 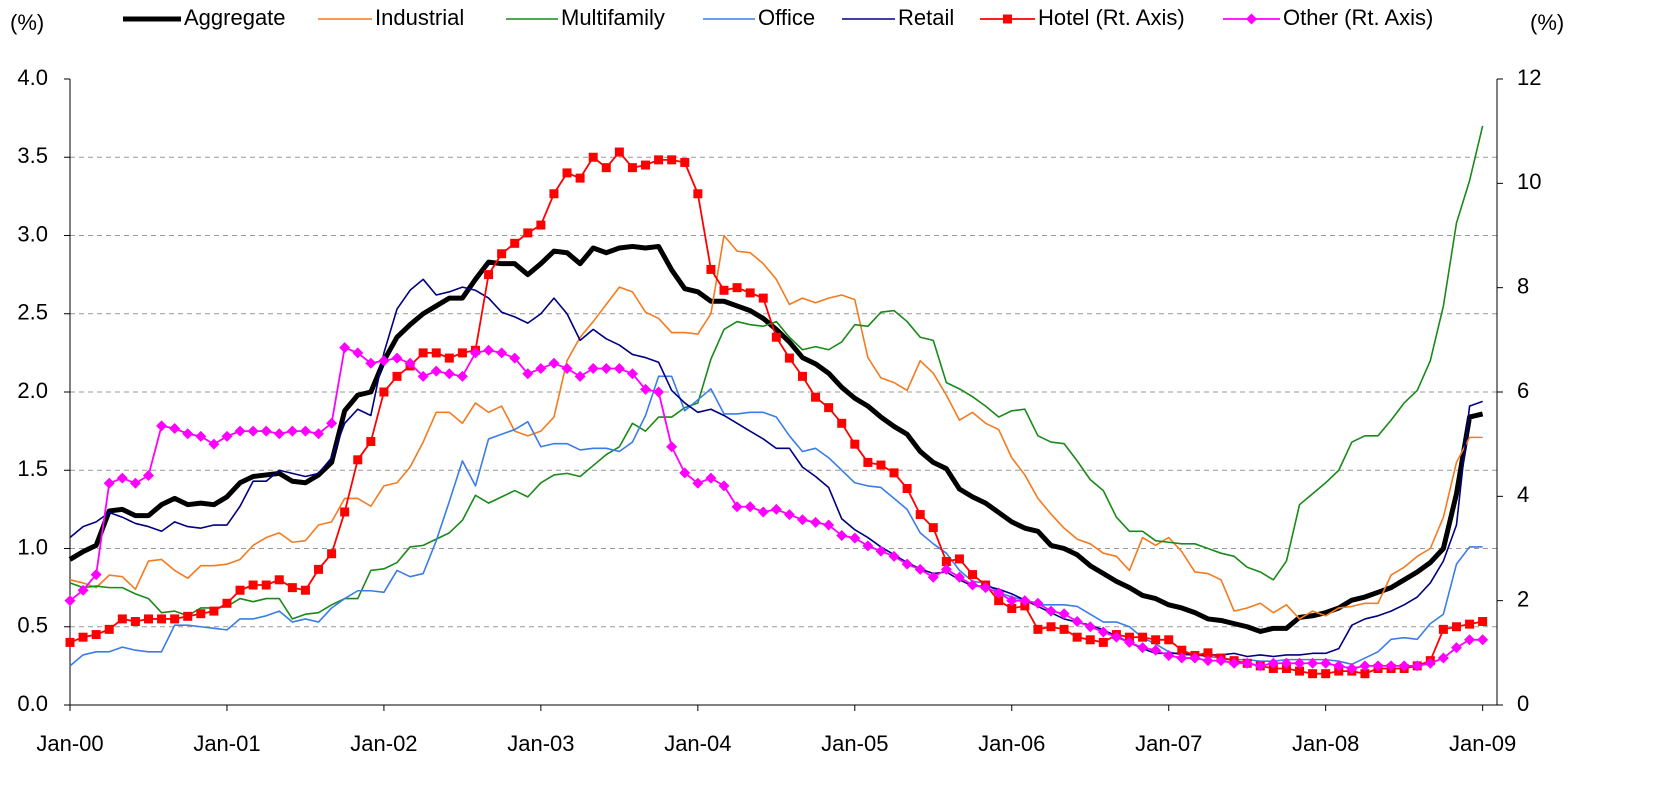 I want to click on y-tick-label: 1.5, so click(x=32, y=468).